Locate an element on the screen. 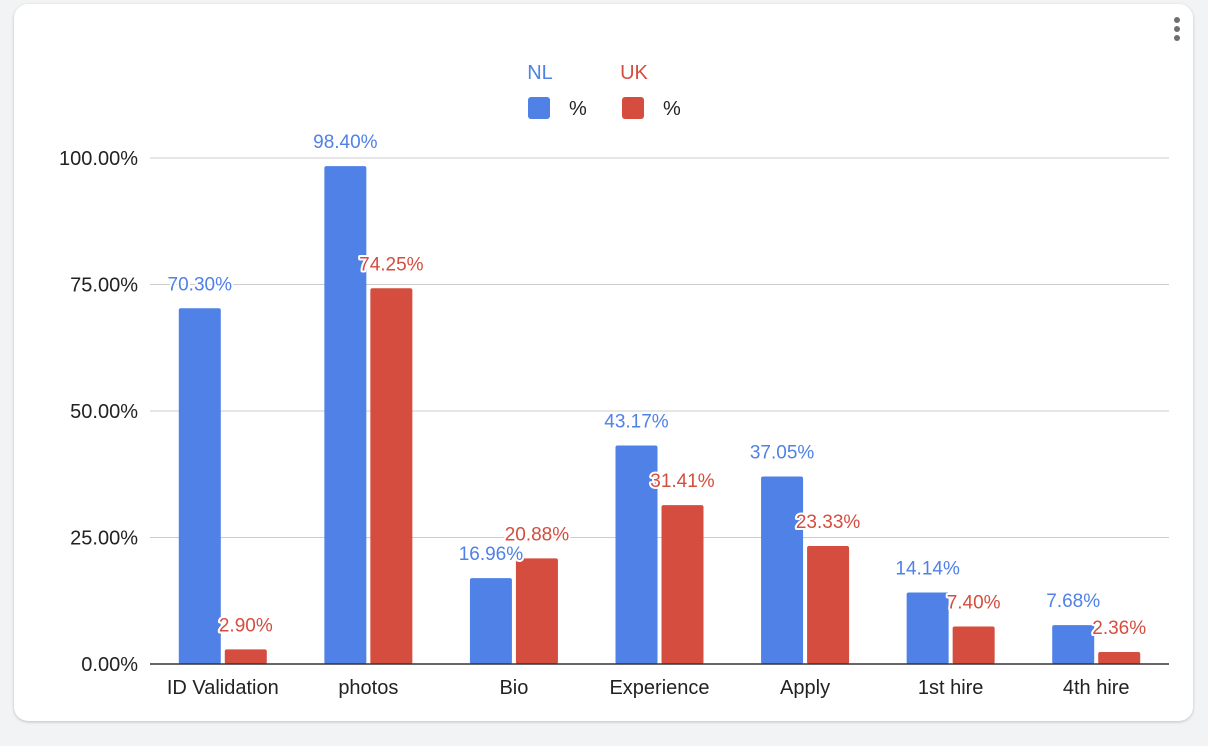  data-label-uk: 31.41% is located at coordinates (682, 481).